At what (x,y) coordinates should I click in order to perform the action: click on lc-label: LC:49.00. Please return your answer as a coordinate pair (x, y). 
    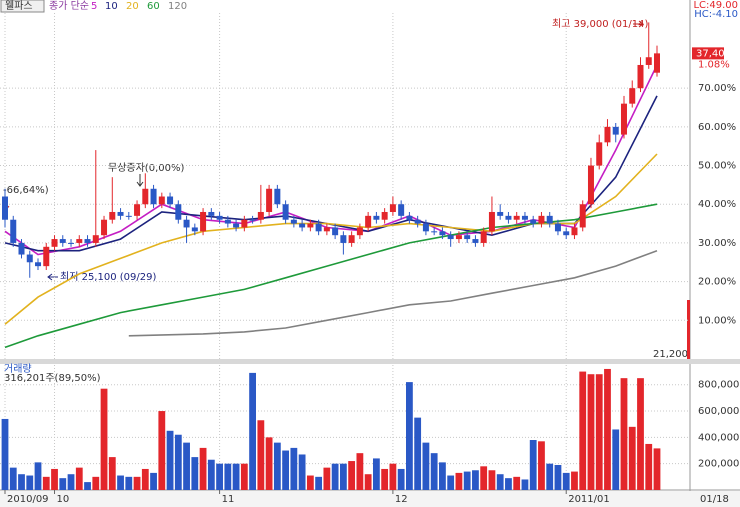
    Looking at the image, I should click on (715, 5).